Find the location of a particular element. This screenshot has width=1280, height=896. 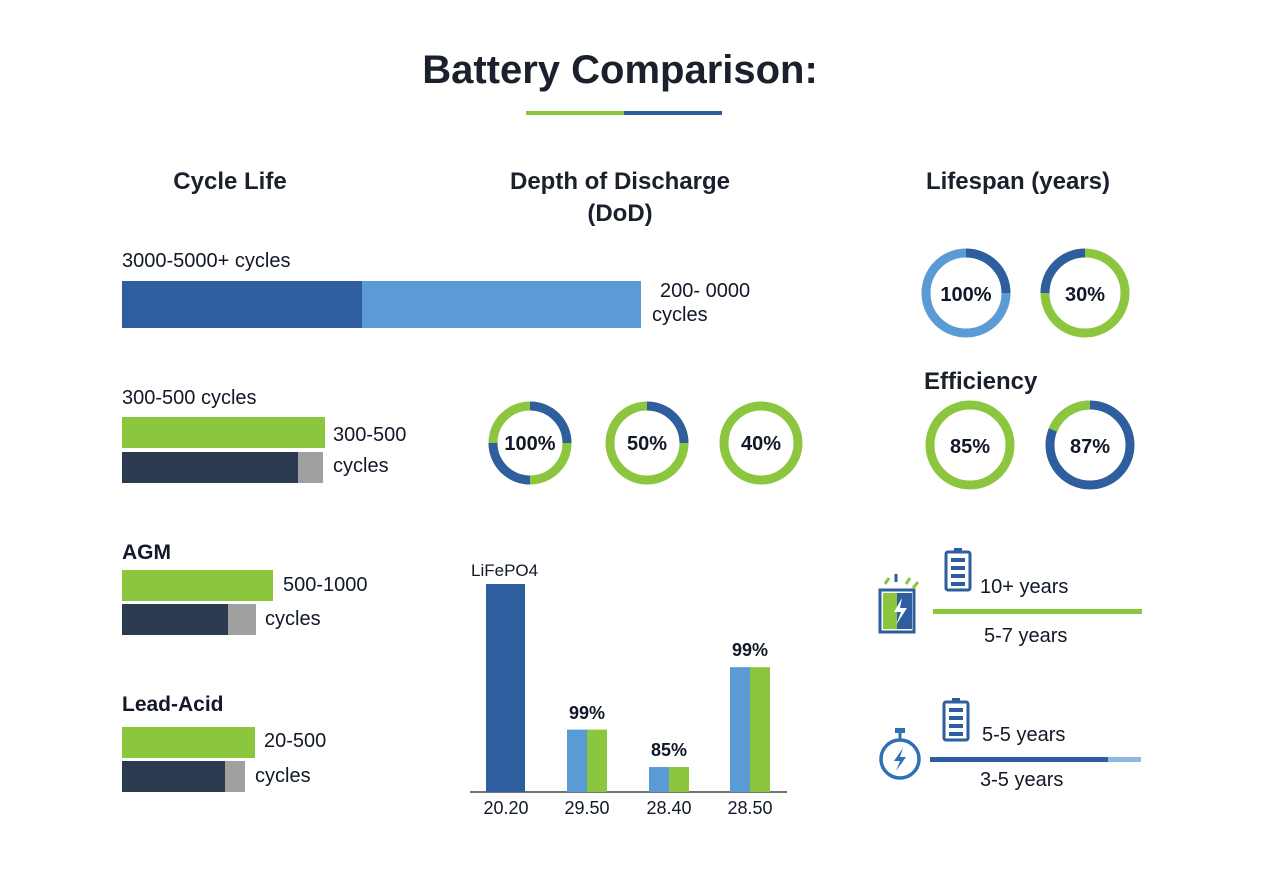

years-group1-bottom: 5-7 years is located at coordinates (1026, 636).